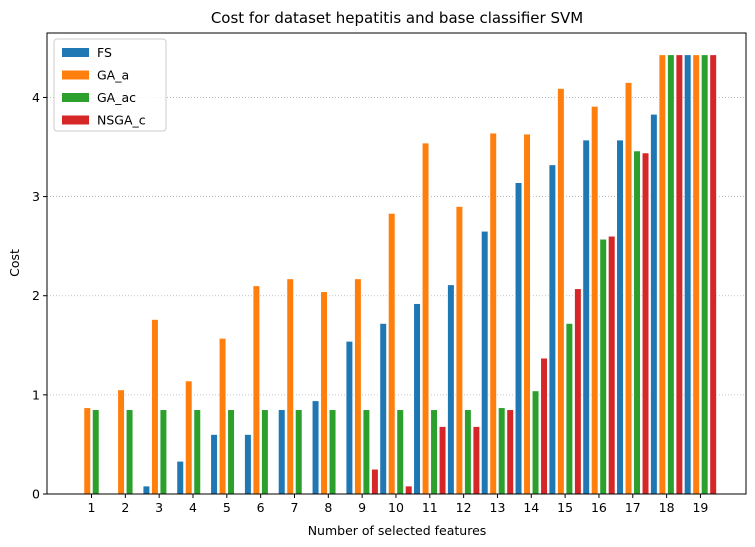 Image resolution: width=755 pixels, height=547 pixels. What do you see at coordinates (36, 494) in the screenshot?
I see `y-tick-label: 0` at bounding box center [36, 494].